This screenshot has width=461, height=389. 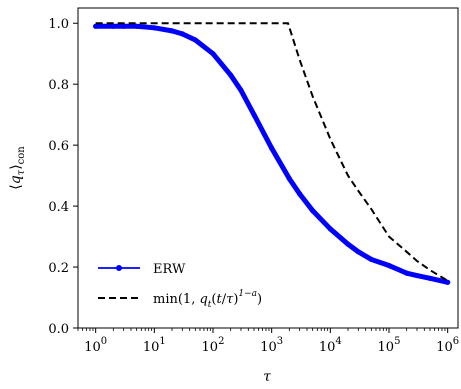 What do you see at coordinates (389, 345) in the screenshot?
I see `x-tick-label: 10⁵` at bounding box center [389, 345].